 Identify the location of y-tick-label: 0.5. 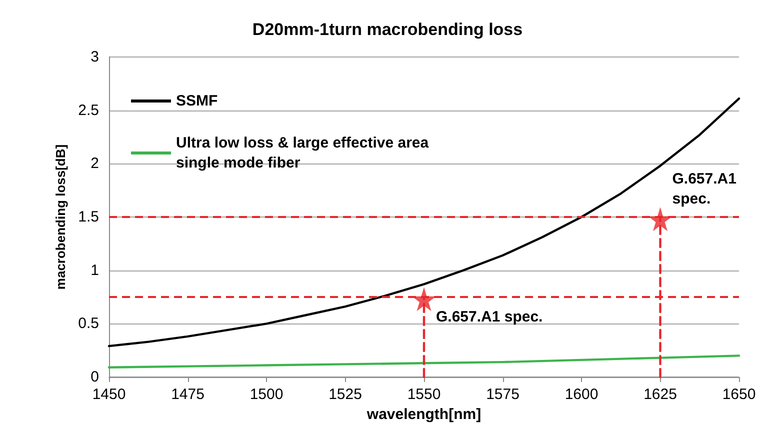
(88, 323).